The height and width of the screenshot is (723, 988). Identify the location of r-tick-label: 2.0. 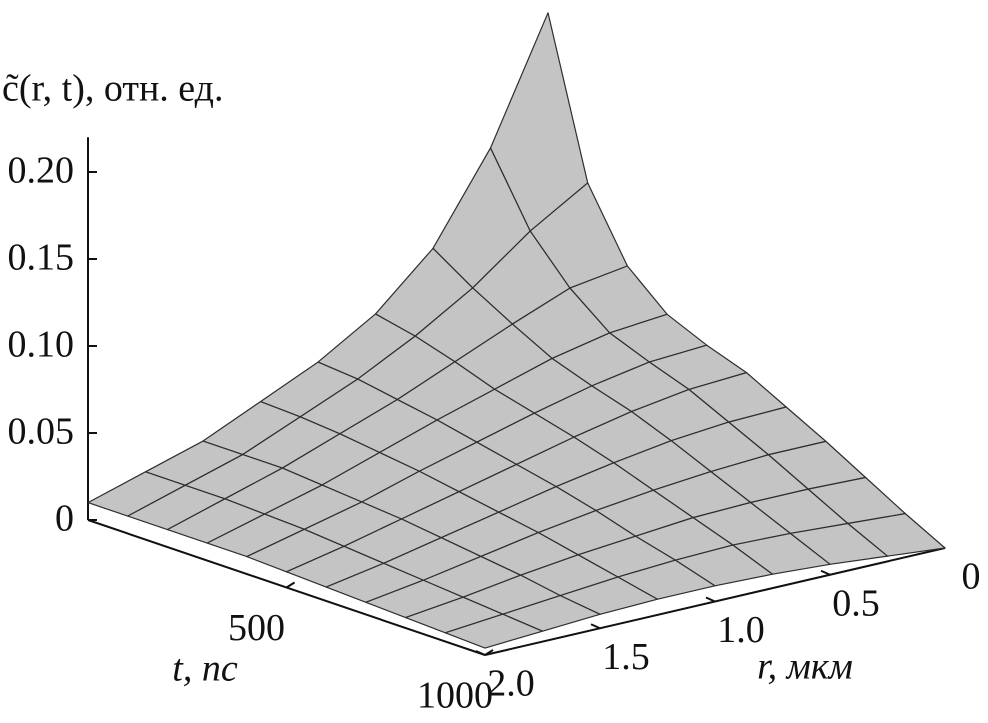
(511, 684).